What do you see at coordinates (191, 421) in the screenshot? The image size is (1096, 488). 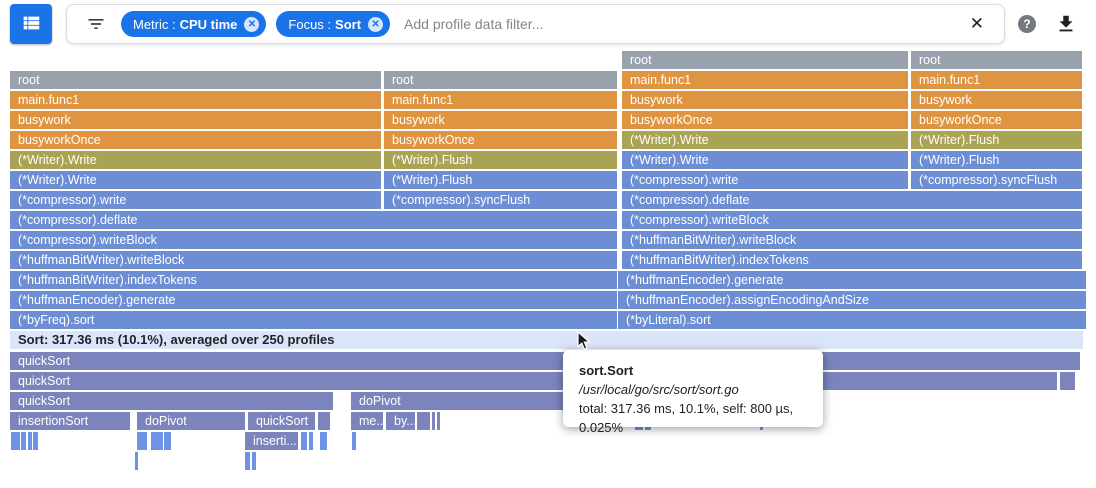 I see `flame-frame: doPivot` at bounding box center [191, 421].